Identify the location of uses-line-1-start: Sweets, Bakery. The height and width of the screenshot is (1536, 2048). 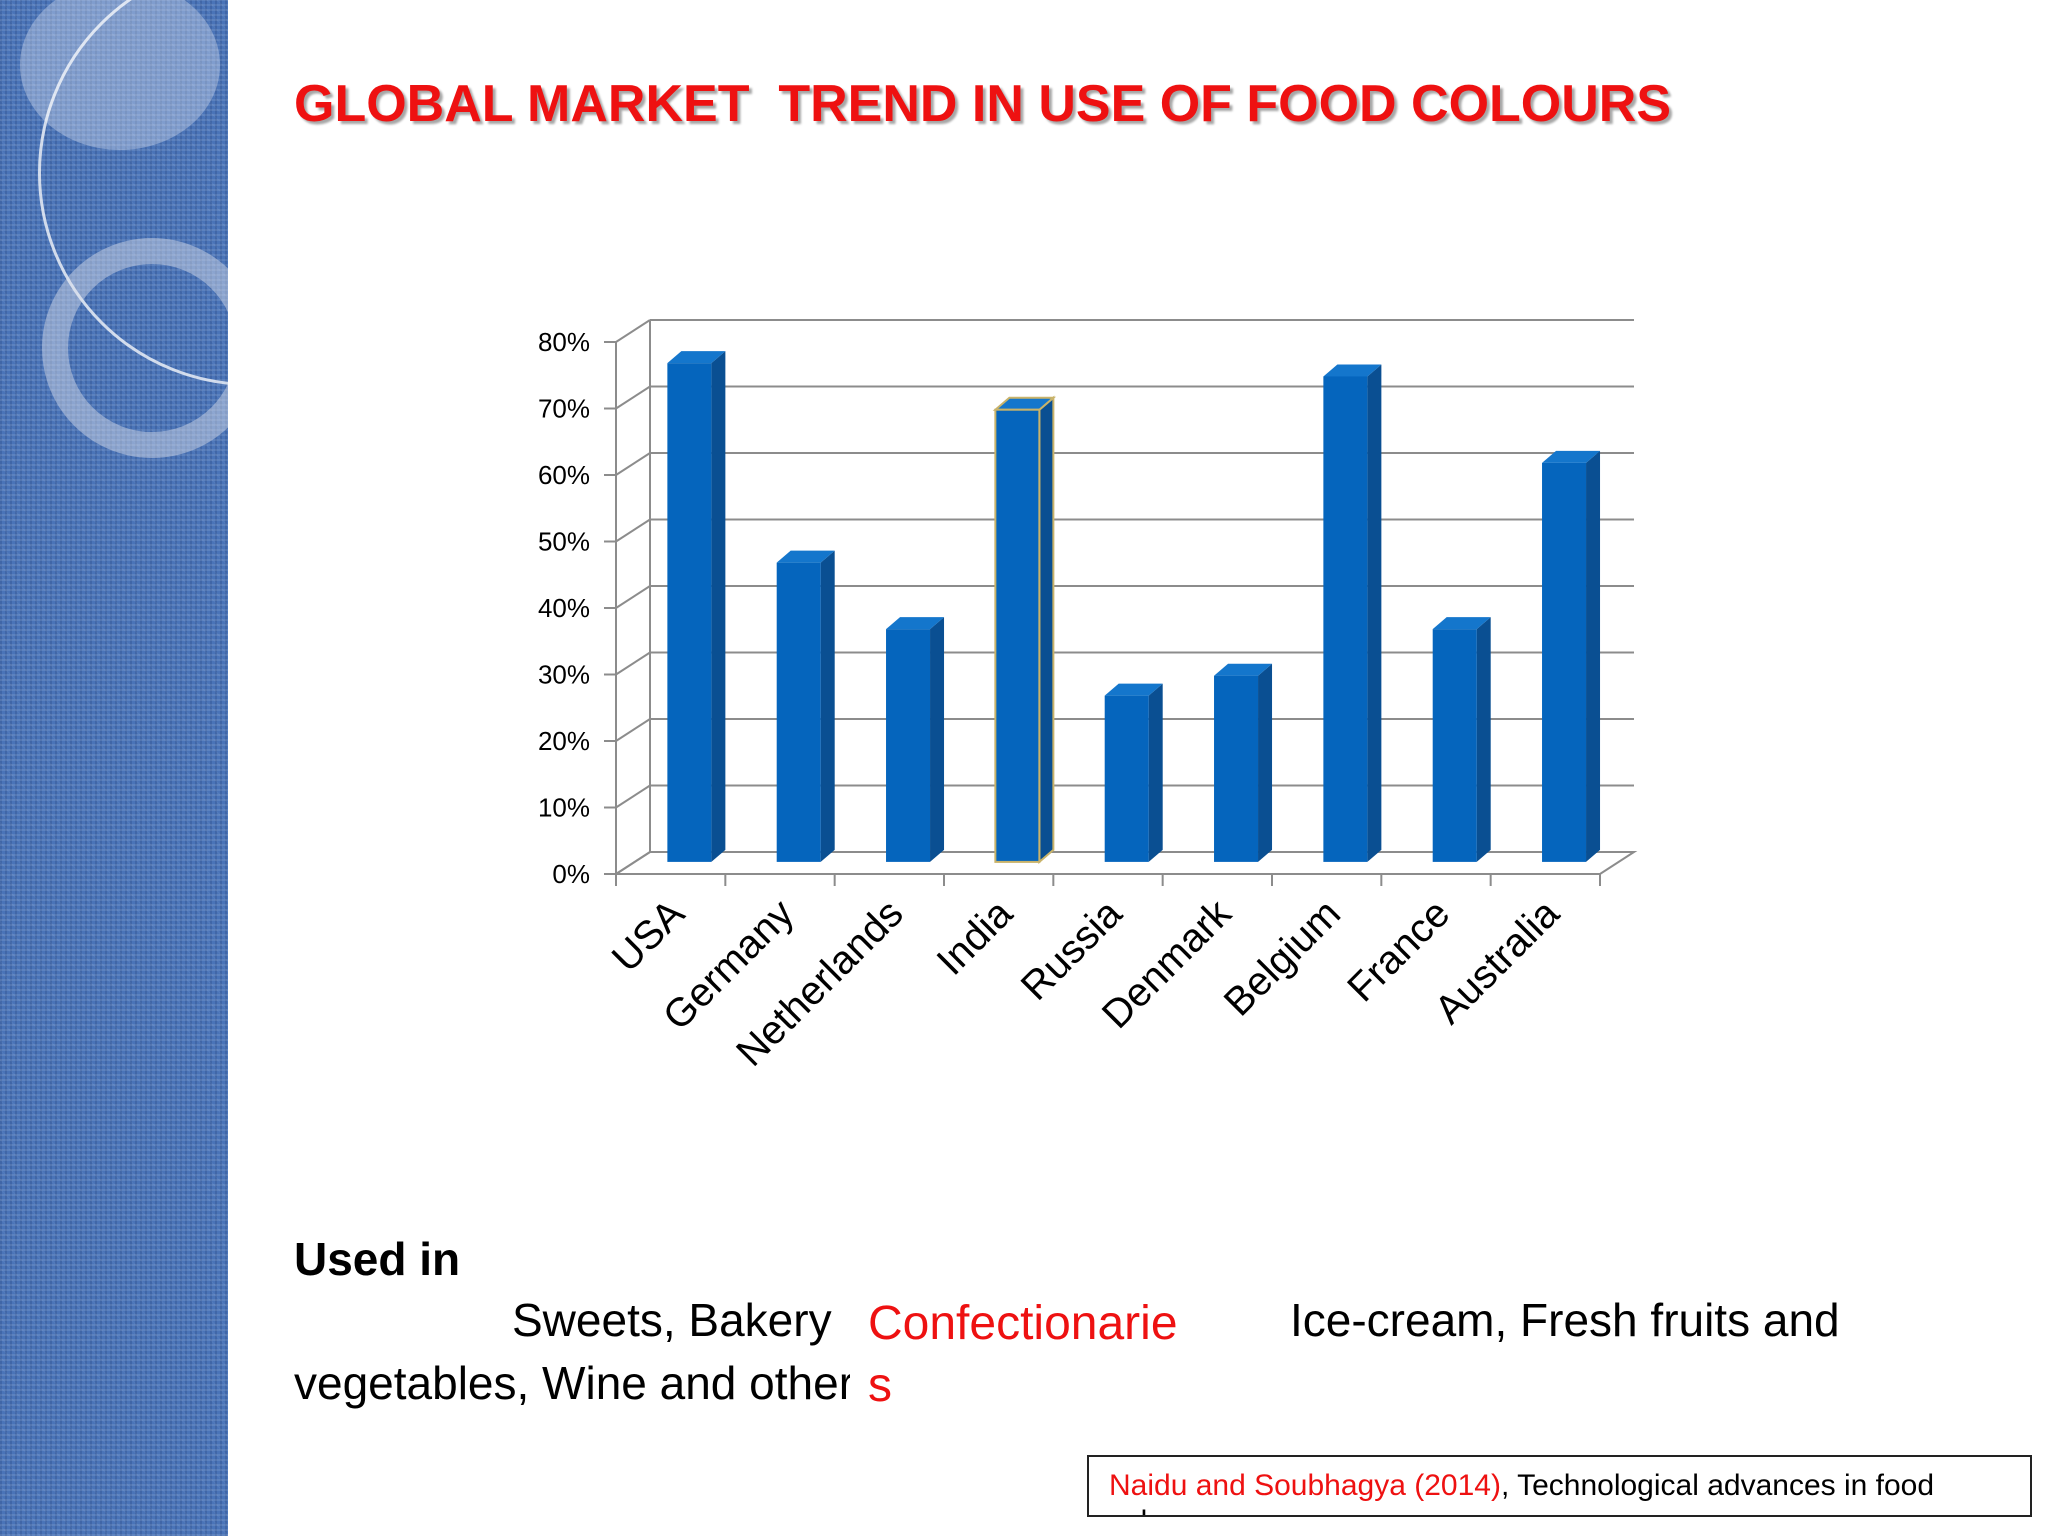
(672, 1320).